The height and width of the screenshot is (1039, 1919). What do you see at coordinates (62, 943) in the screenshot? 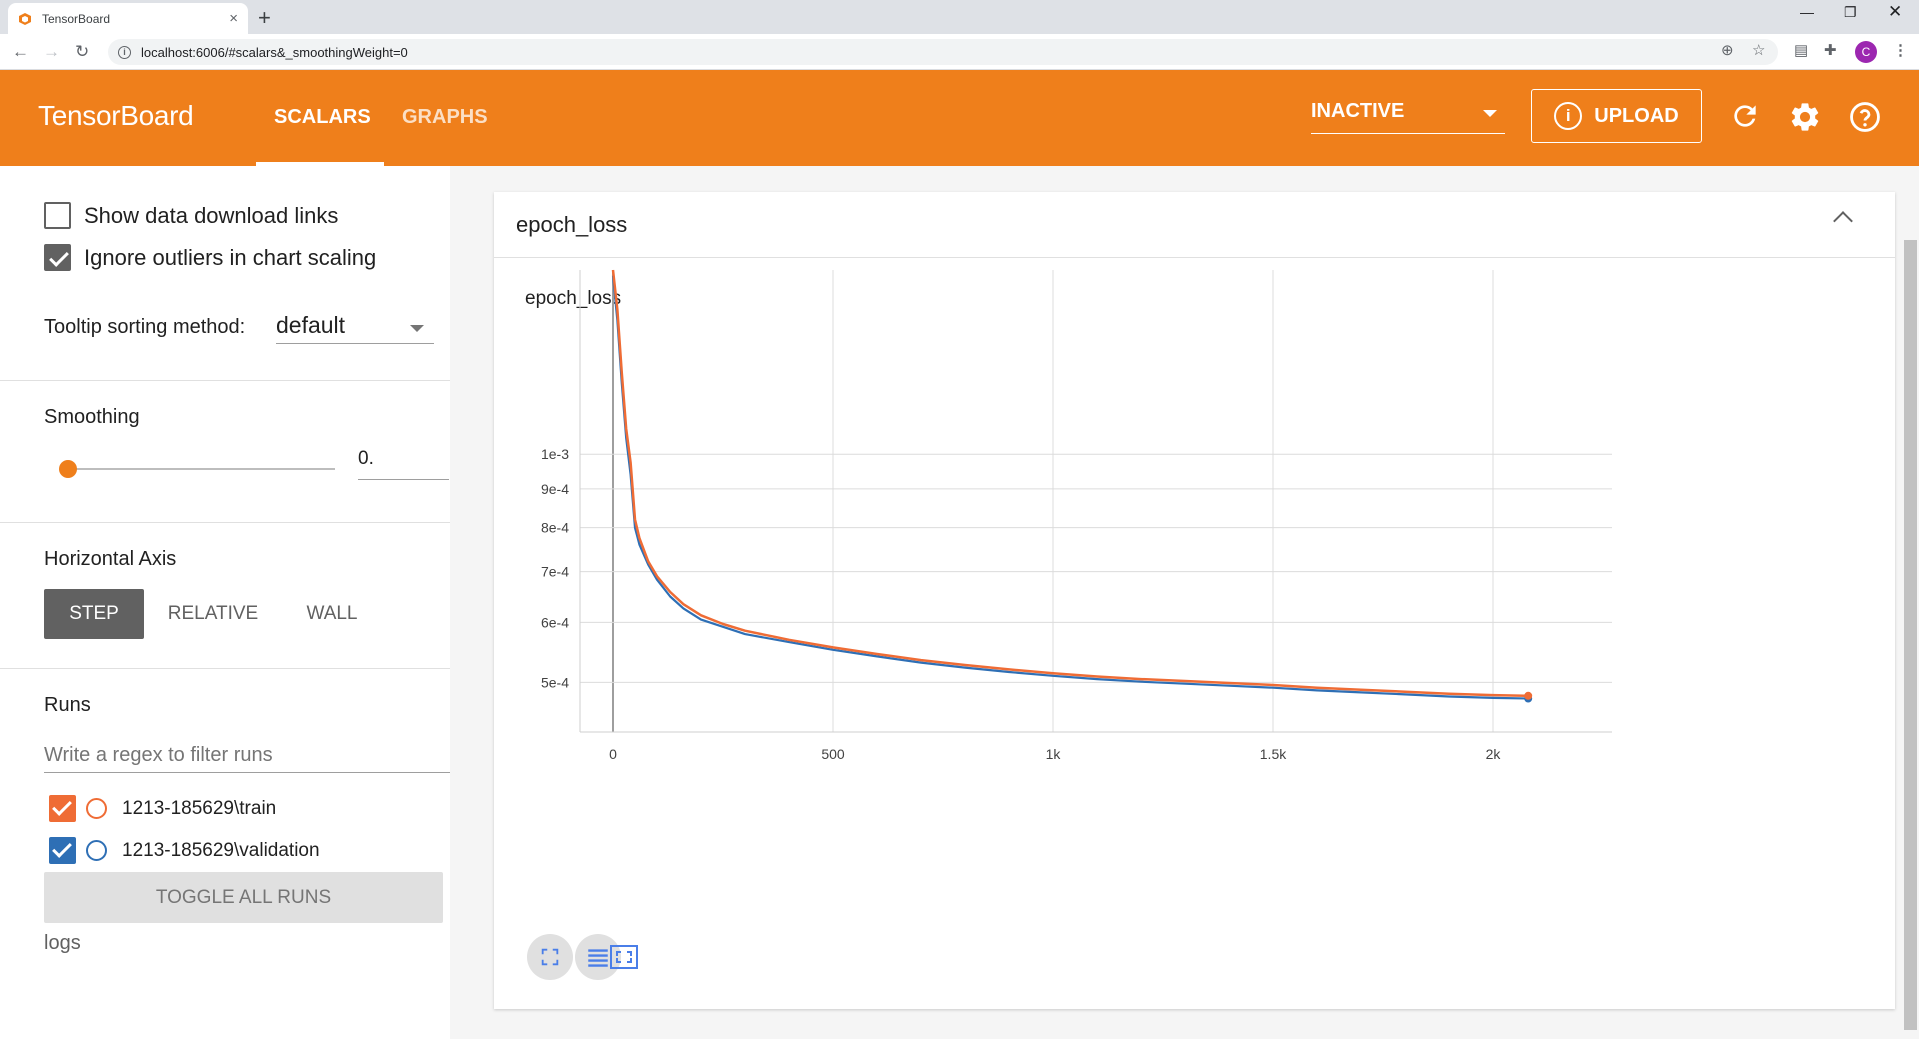
I see `logs-dir-label: logs` at bounding box center [62, 943].